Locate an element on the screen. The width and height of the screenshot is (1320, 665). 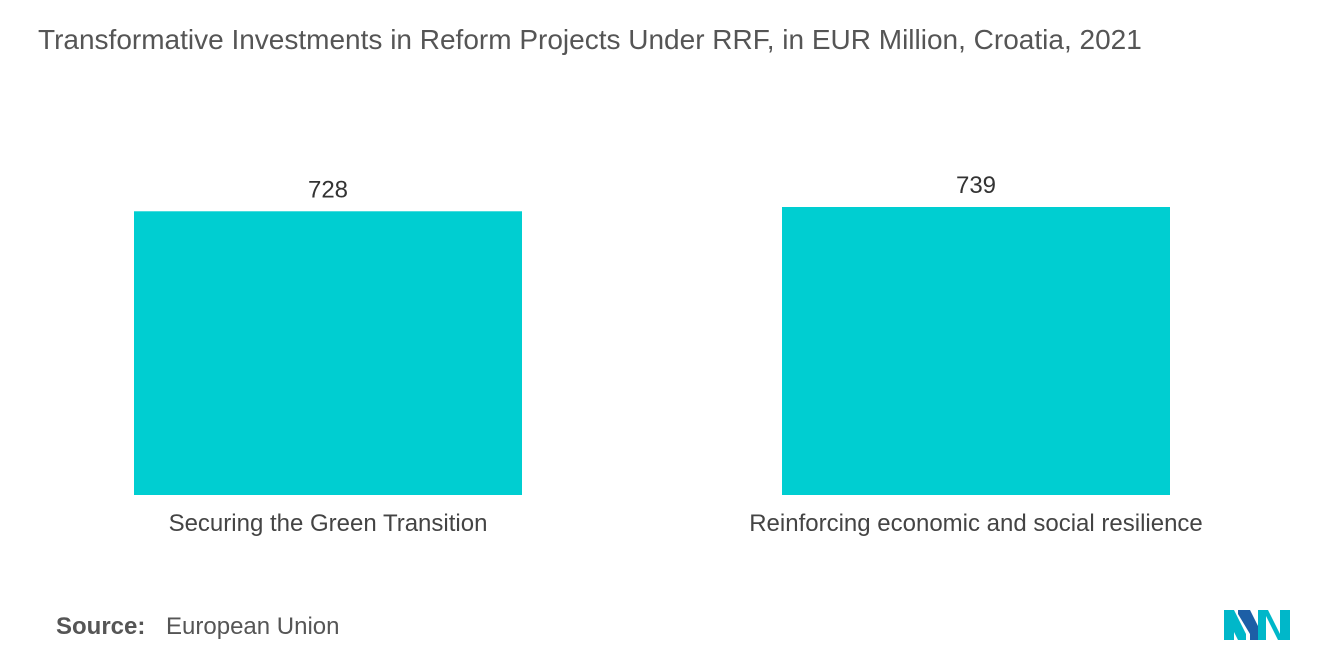
source-value: European Union is located at coordinates (253, 626).